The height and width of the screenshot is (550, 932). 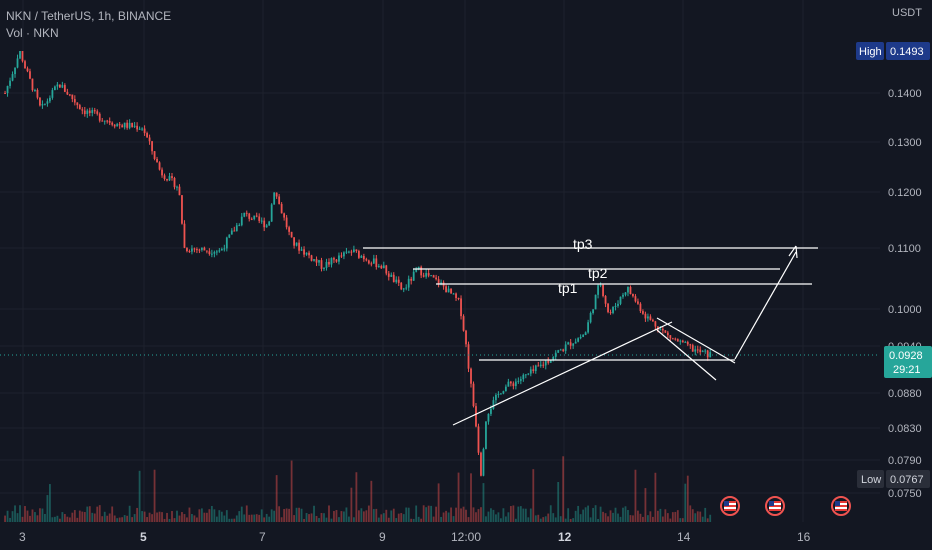 I want to click on symbol-title: NKN / TetherUS, 1h, BINANCE, so click(x=89, y=16).